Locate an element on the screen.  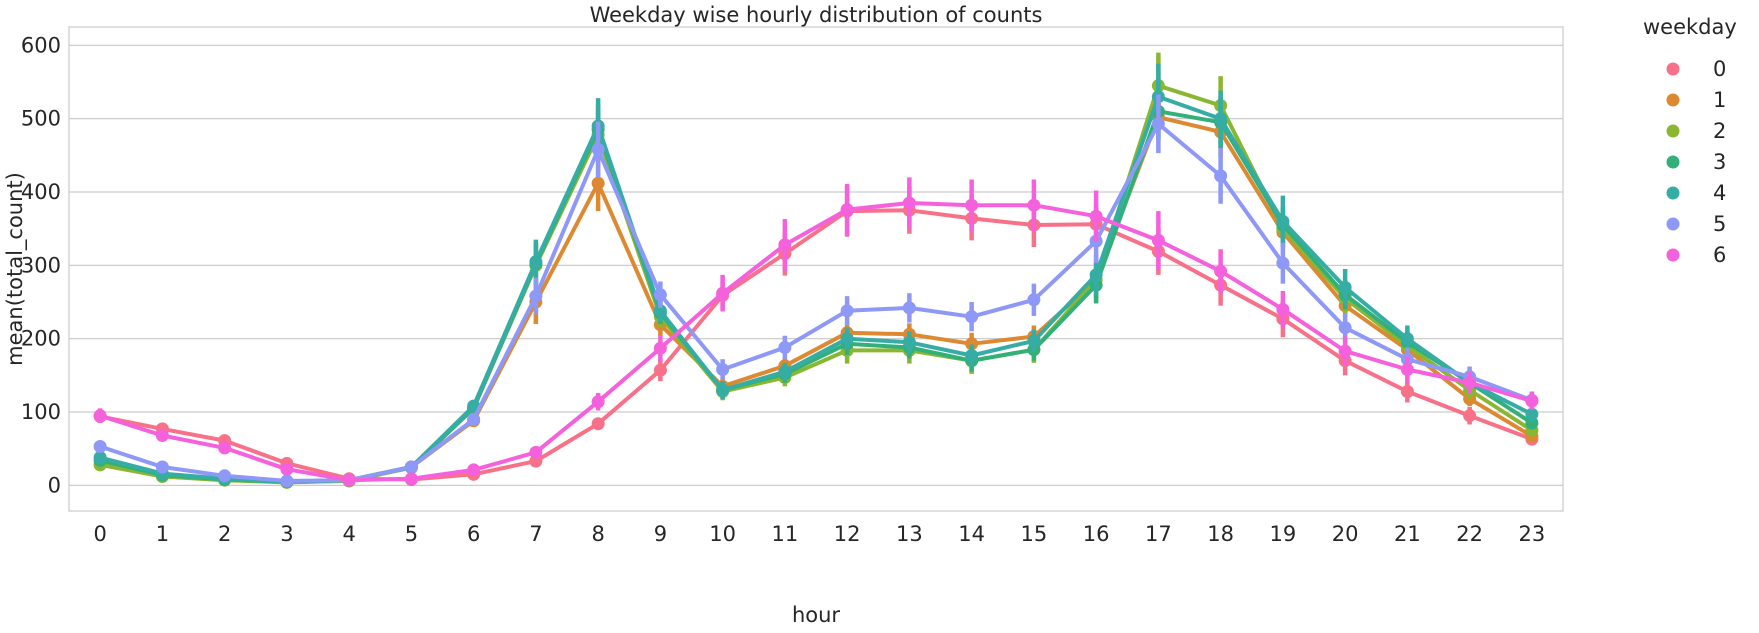
x-tick-label: 3 is located at coordinates (286, 534).